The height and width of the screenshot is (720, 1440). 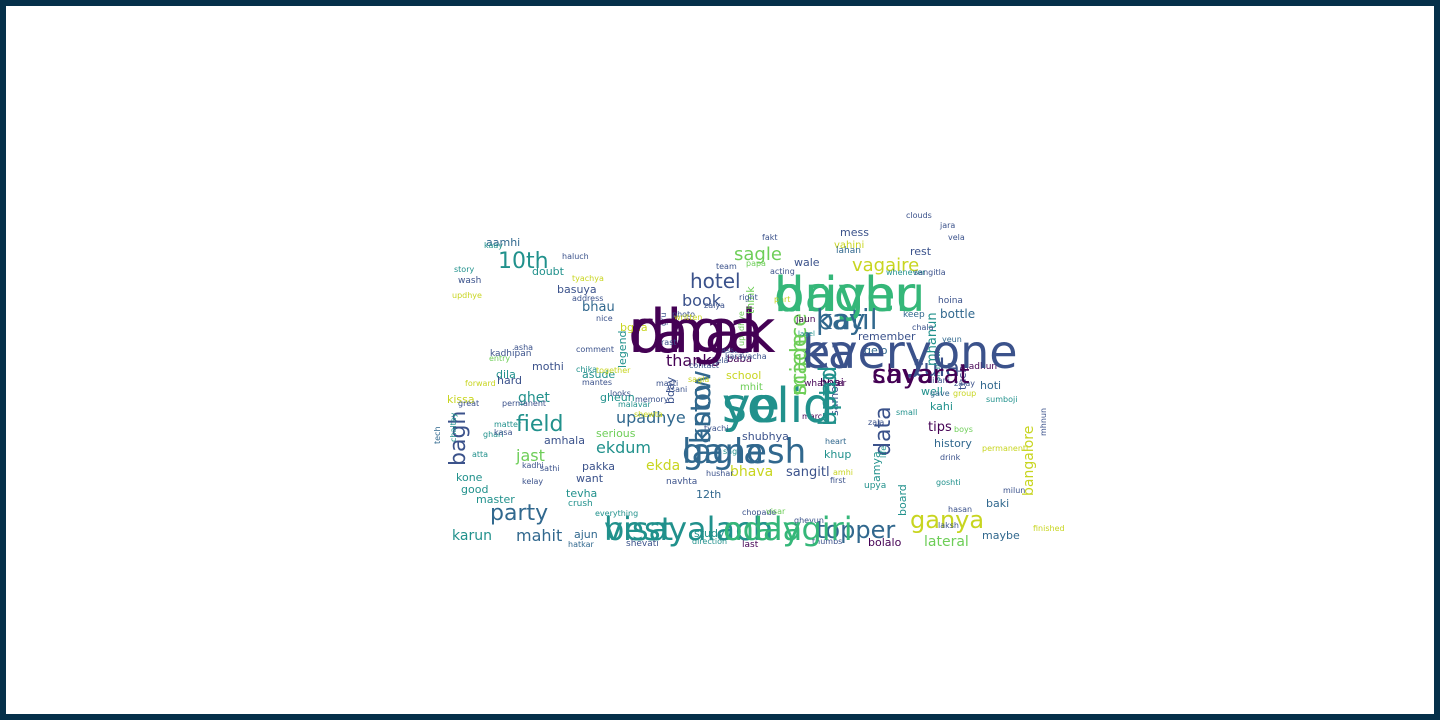 I want to click on cloud-word: sagla, so click(x=698, y=379).